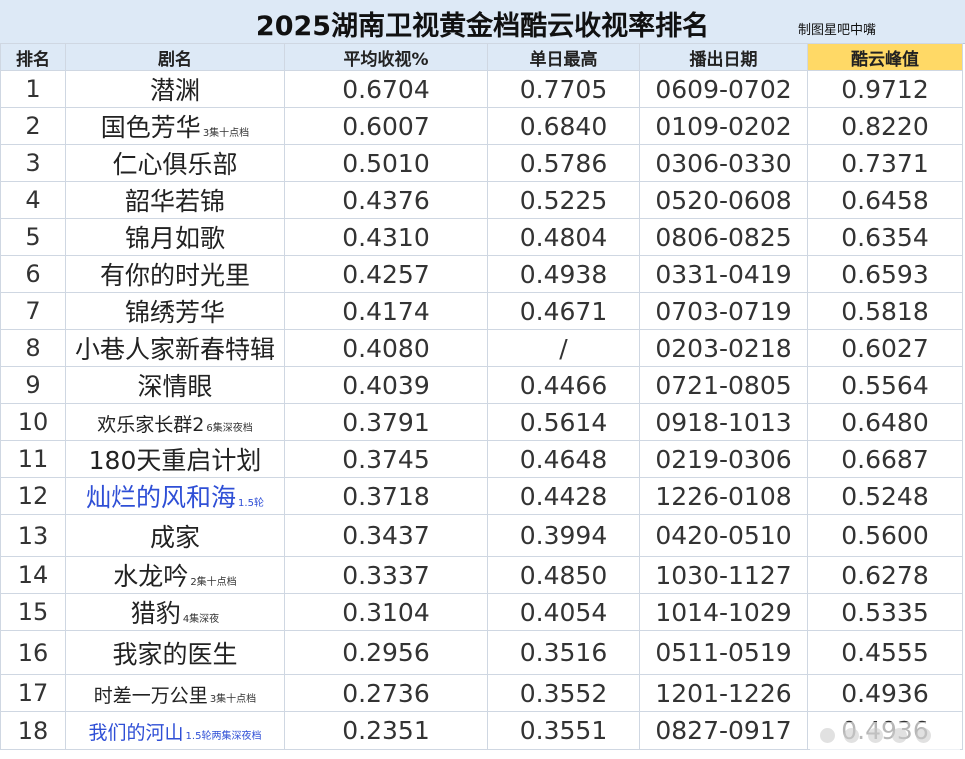  Describe the element at coordinates (563, 348) in the screenshot. I see `peak-day-cell: /` at that location.